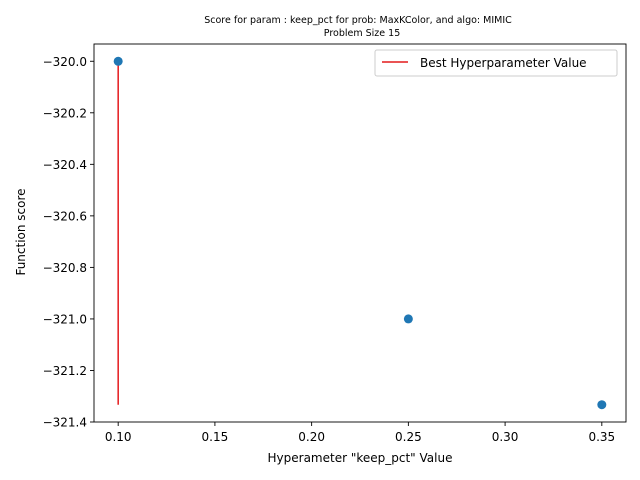  I want to click on x-tick-label: 0.35, so click(601, 437).